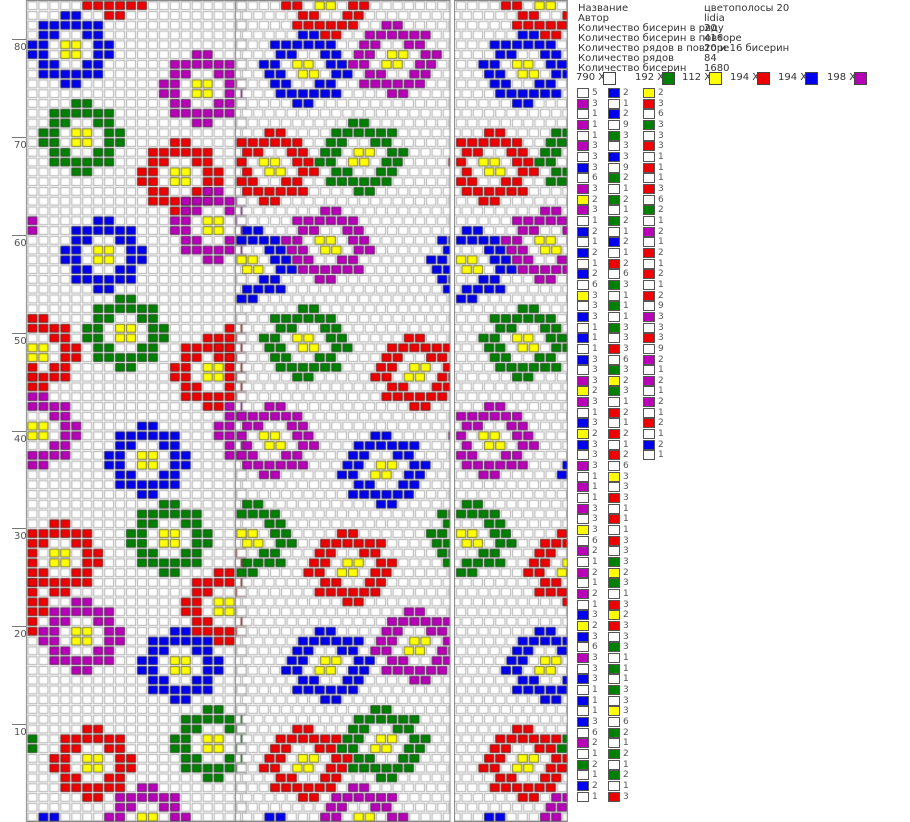  Describe the element at coordinates (19, 235) in the screenshot. I see `axis-tick` at that location.